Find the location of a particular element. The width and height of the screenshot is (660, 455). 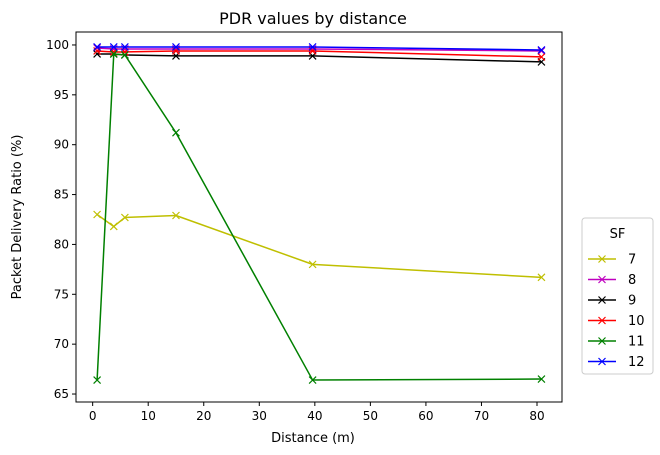

legend-item-sf-9: 9 is located at coordinates (612, 301).